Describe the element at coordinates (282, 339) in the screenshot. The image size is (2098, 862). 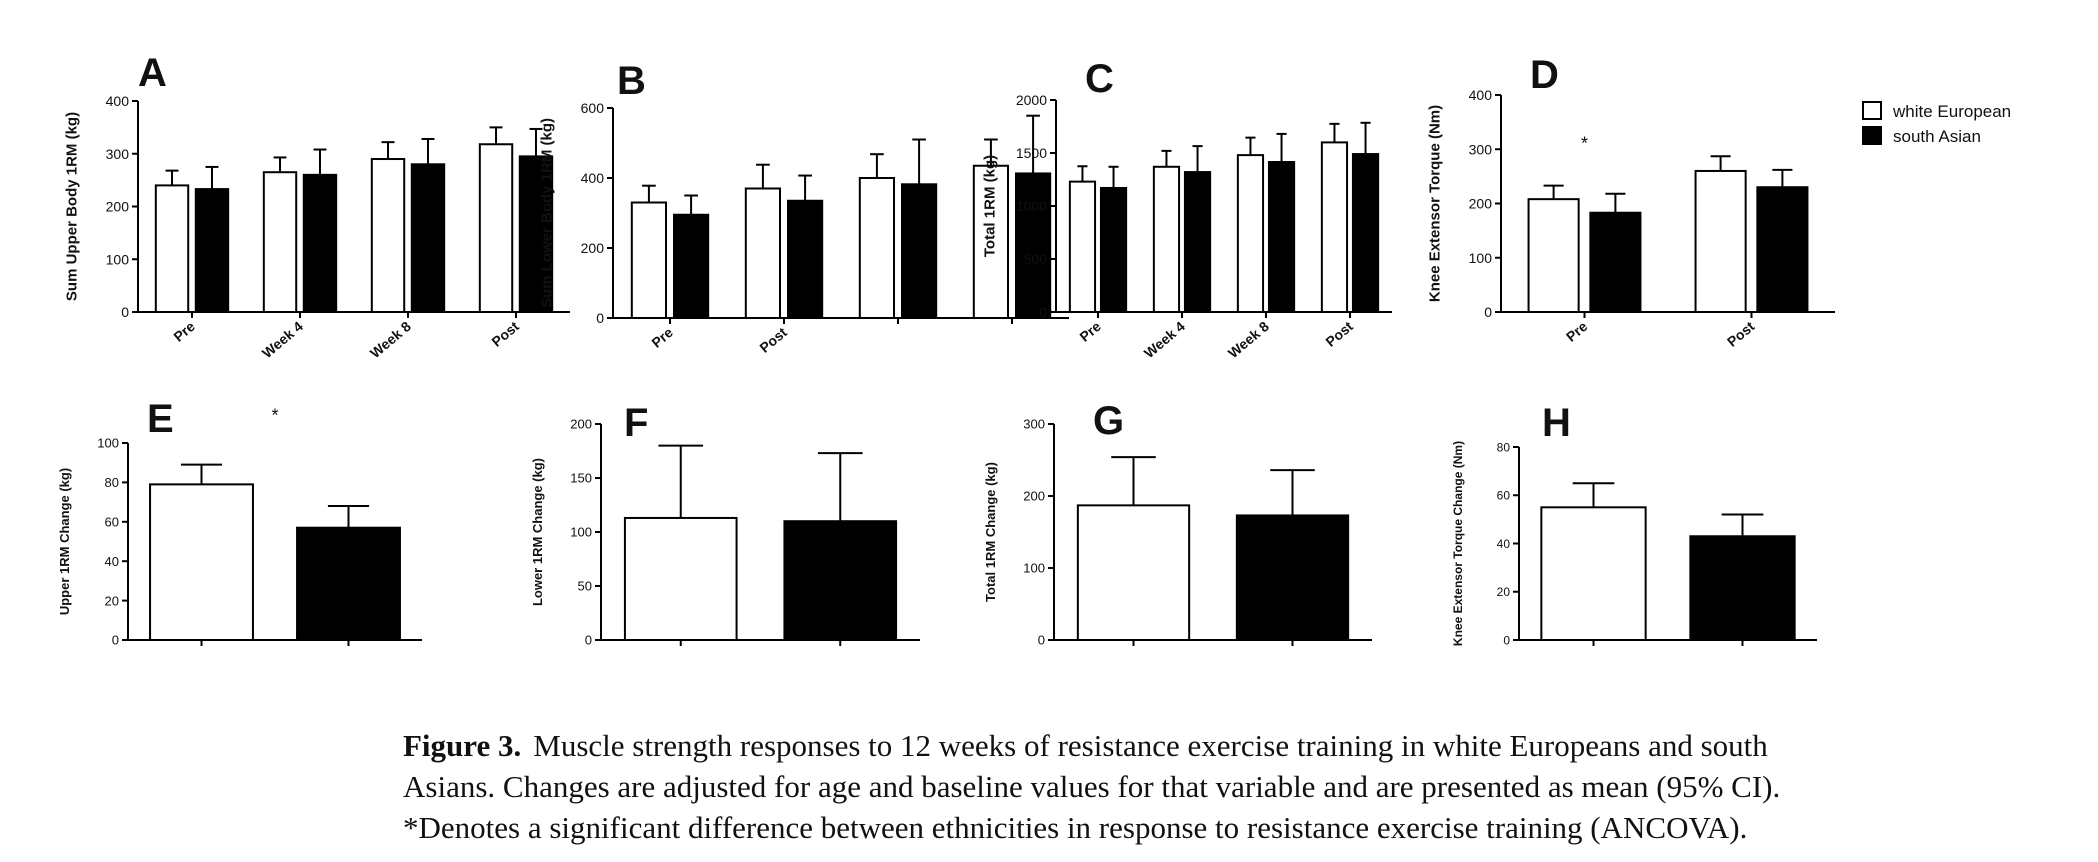
I see `x-tick-label: Week 4` at that location.